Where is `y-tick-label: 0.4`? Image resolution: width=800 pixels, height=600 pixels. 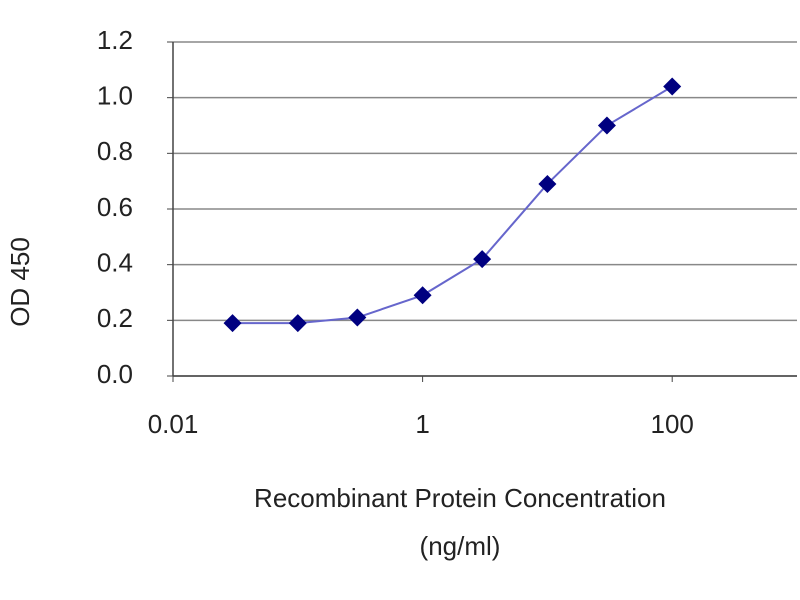 y-tick-label: 0.4 is located at coordinates (115, 263).